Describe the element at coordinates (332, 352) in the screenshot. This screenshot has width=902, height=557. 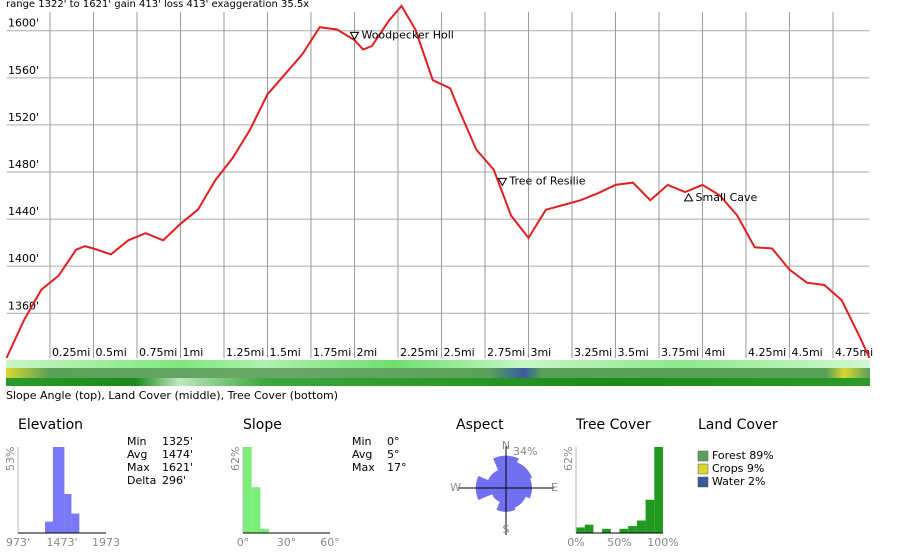
I see `x-tick-label: 1.75mi` at that location.